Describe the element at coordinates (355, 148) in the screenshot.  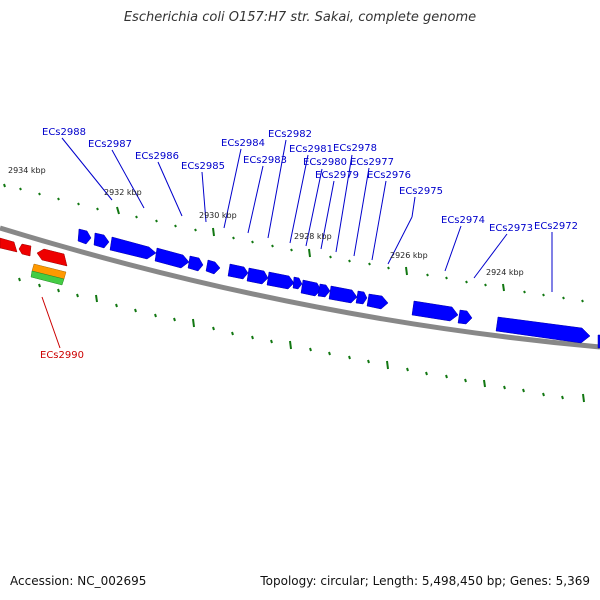
I see `gene-label: ECs2978` at that location.